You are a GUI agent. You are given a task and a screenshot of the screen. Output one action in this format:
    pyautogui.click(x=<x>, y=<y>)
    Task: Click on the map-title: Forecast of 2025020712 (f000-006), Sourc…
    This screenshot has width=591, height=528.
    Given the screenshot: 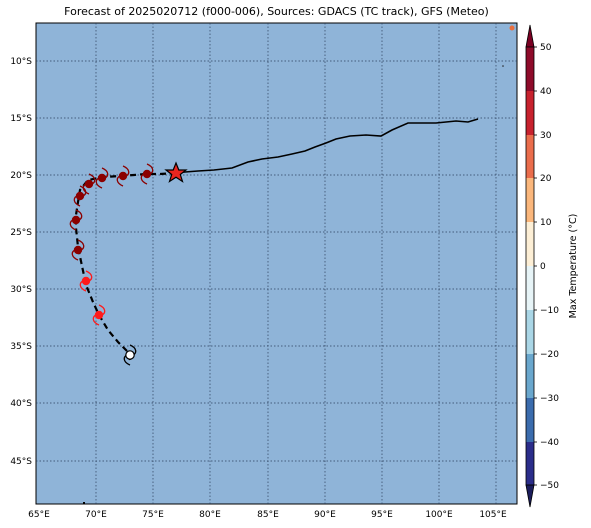 What is the action you would take?
    pyautogui.click(x=276, y=11)
    